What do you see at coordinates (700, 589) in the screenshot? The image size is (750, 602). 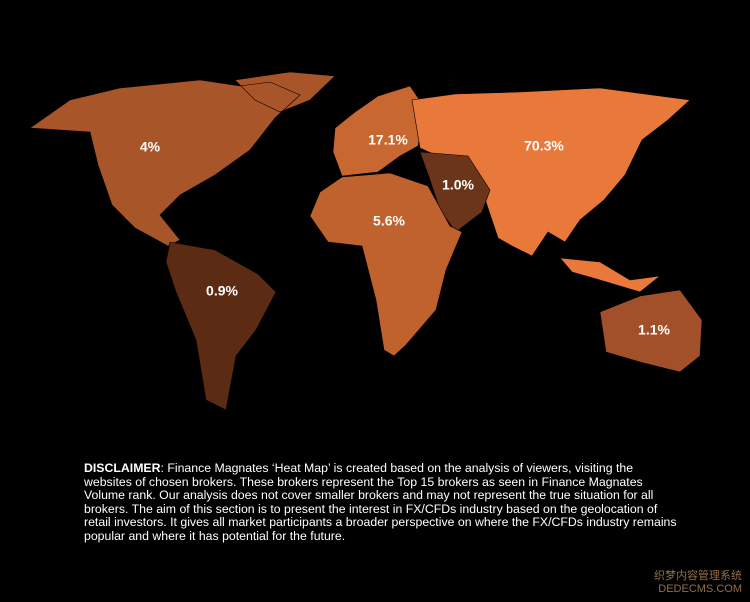 I see `watermark-line: DEDECMS.COM` at bounding box center [700, 589].